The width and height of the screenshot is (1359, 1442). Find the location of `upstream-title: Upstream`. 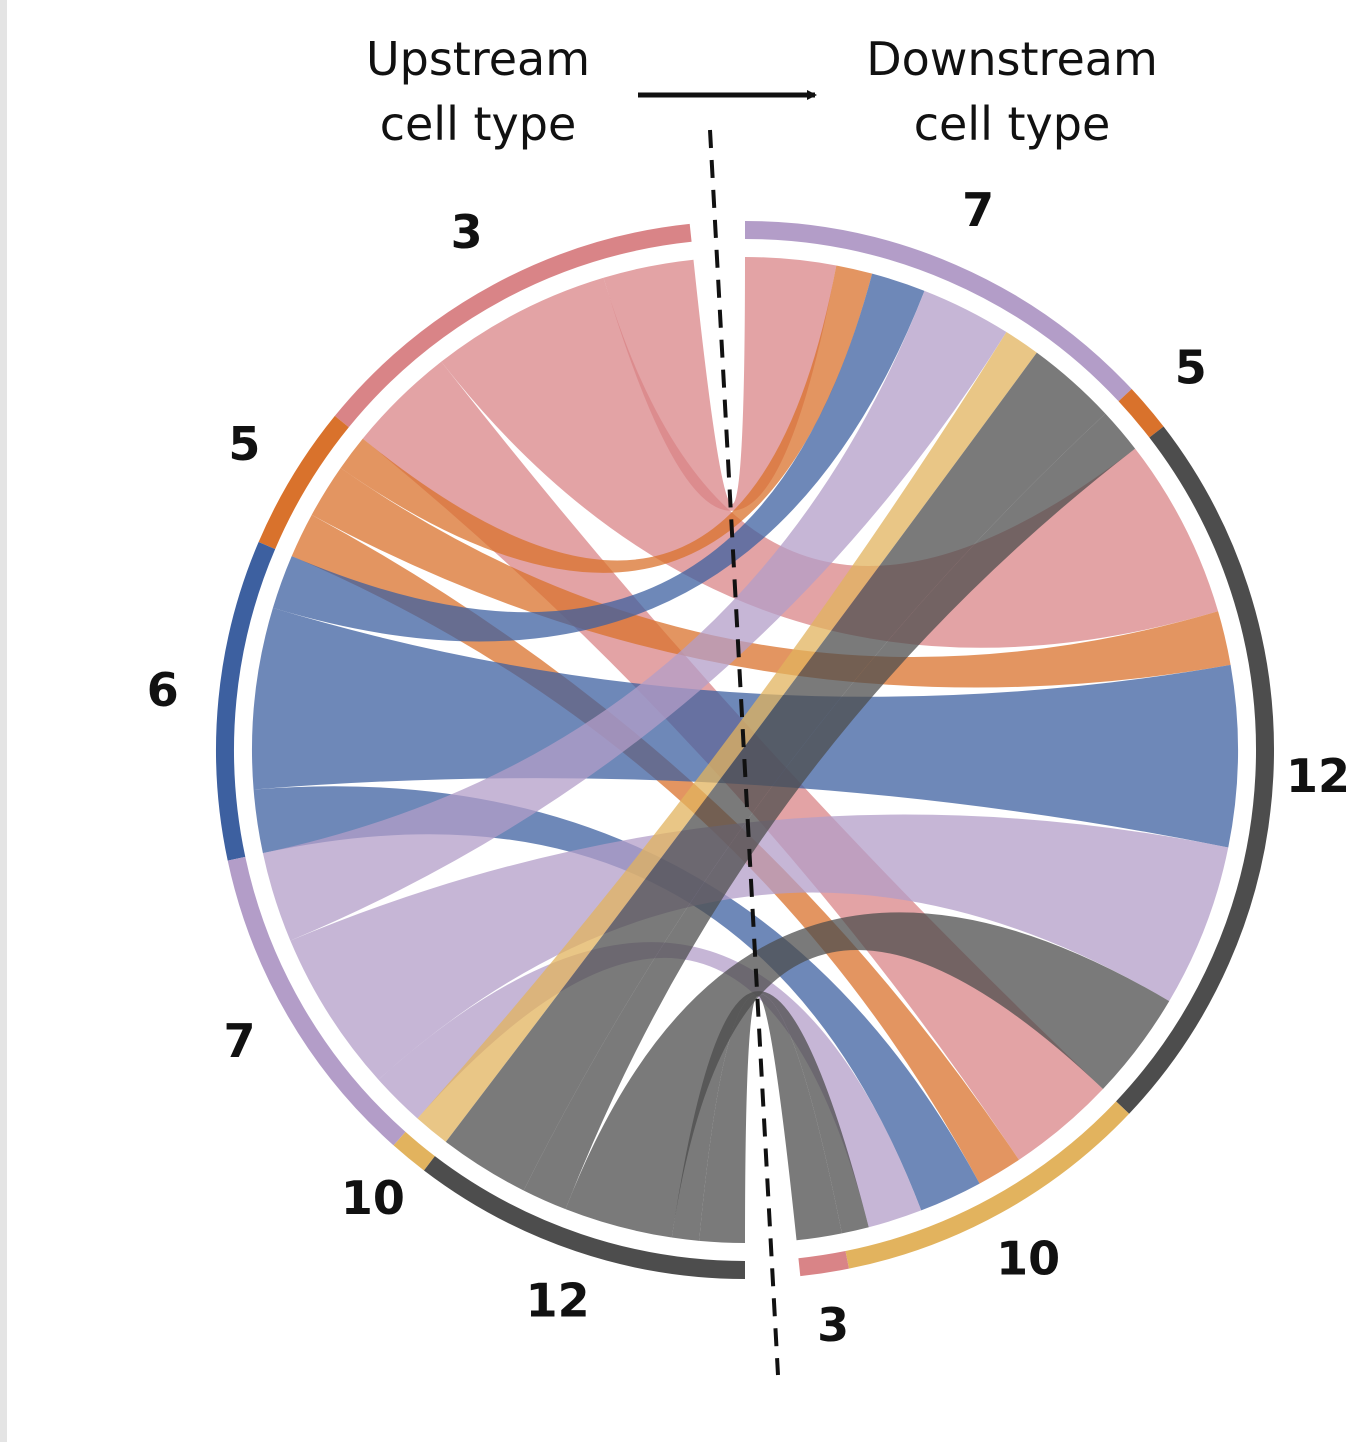

upstream-title: Upstream is located at coordinates (478, 59).